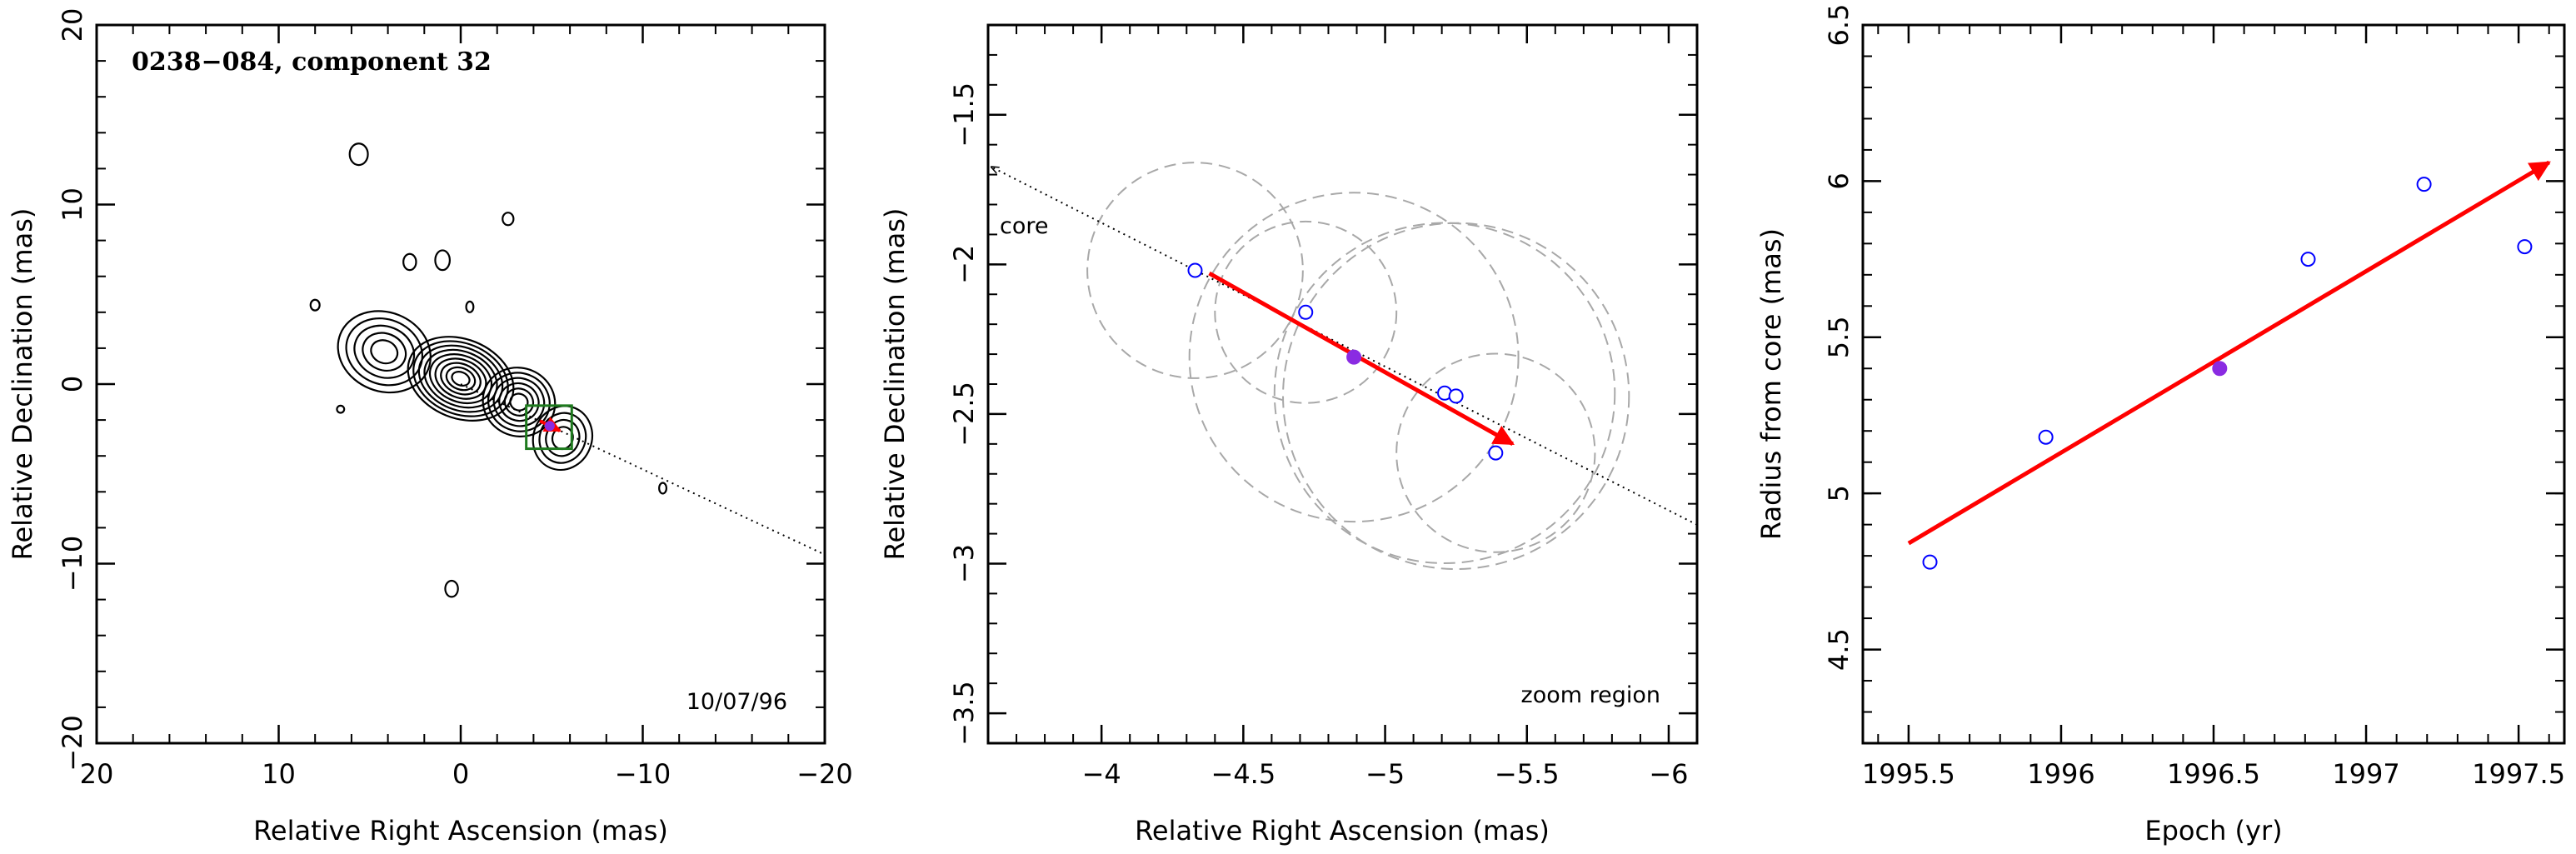  I want to click on y-tick-label: 5, so click(1839, 493).